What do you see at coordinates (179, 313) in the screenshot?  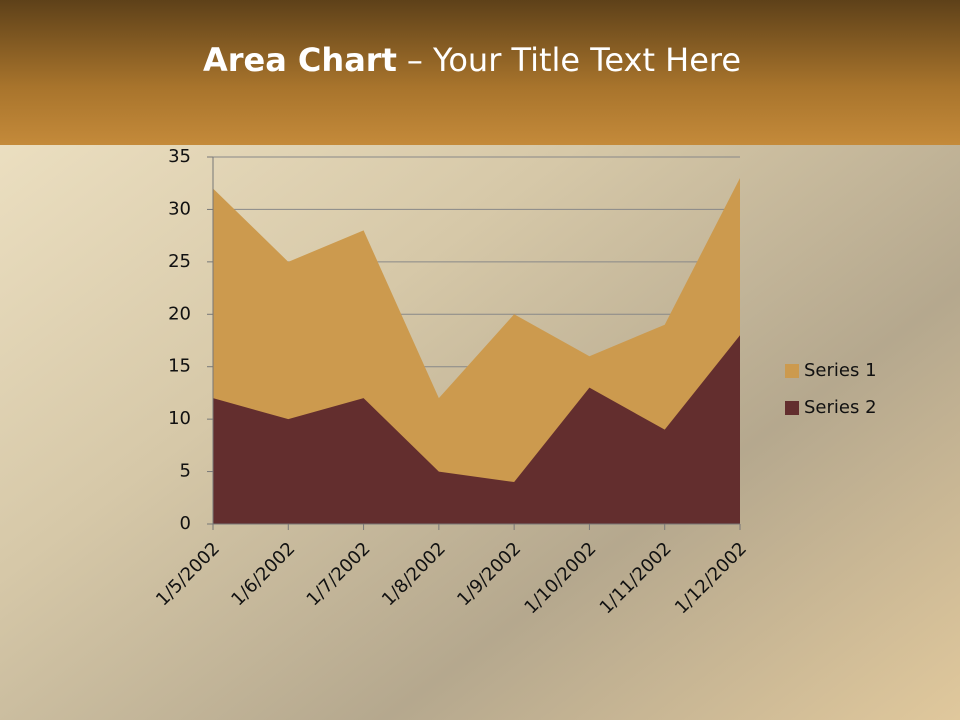 I see `y-tick-label: 20` at bounding box center [179, 313].